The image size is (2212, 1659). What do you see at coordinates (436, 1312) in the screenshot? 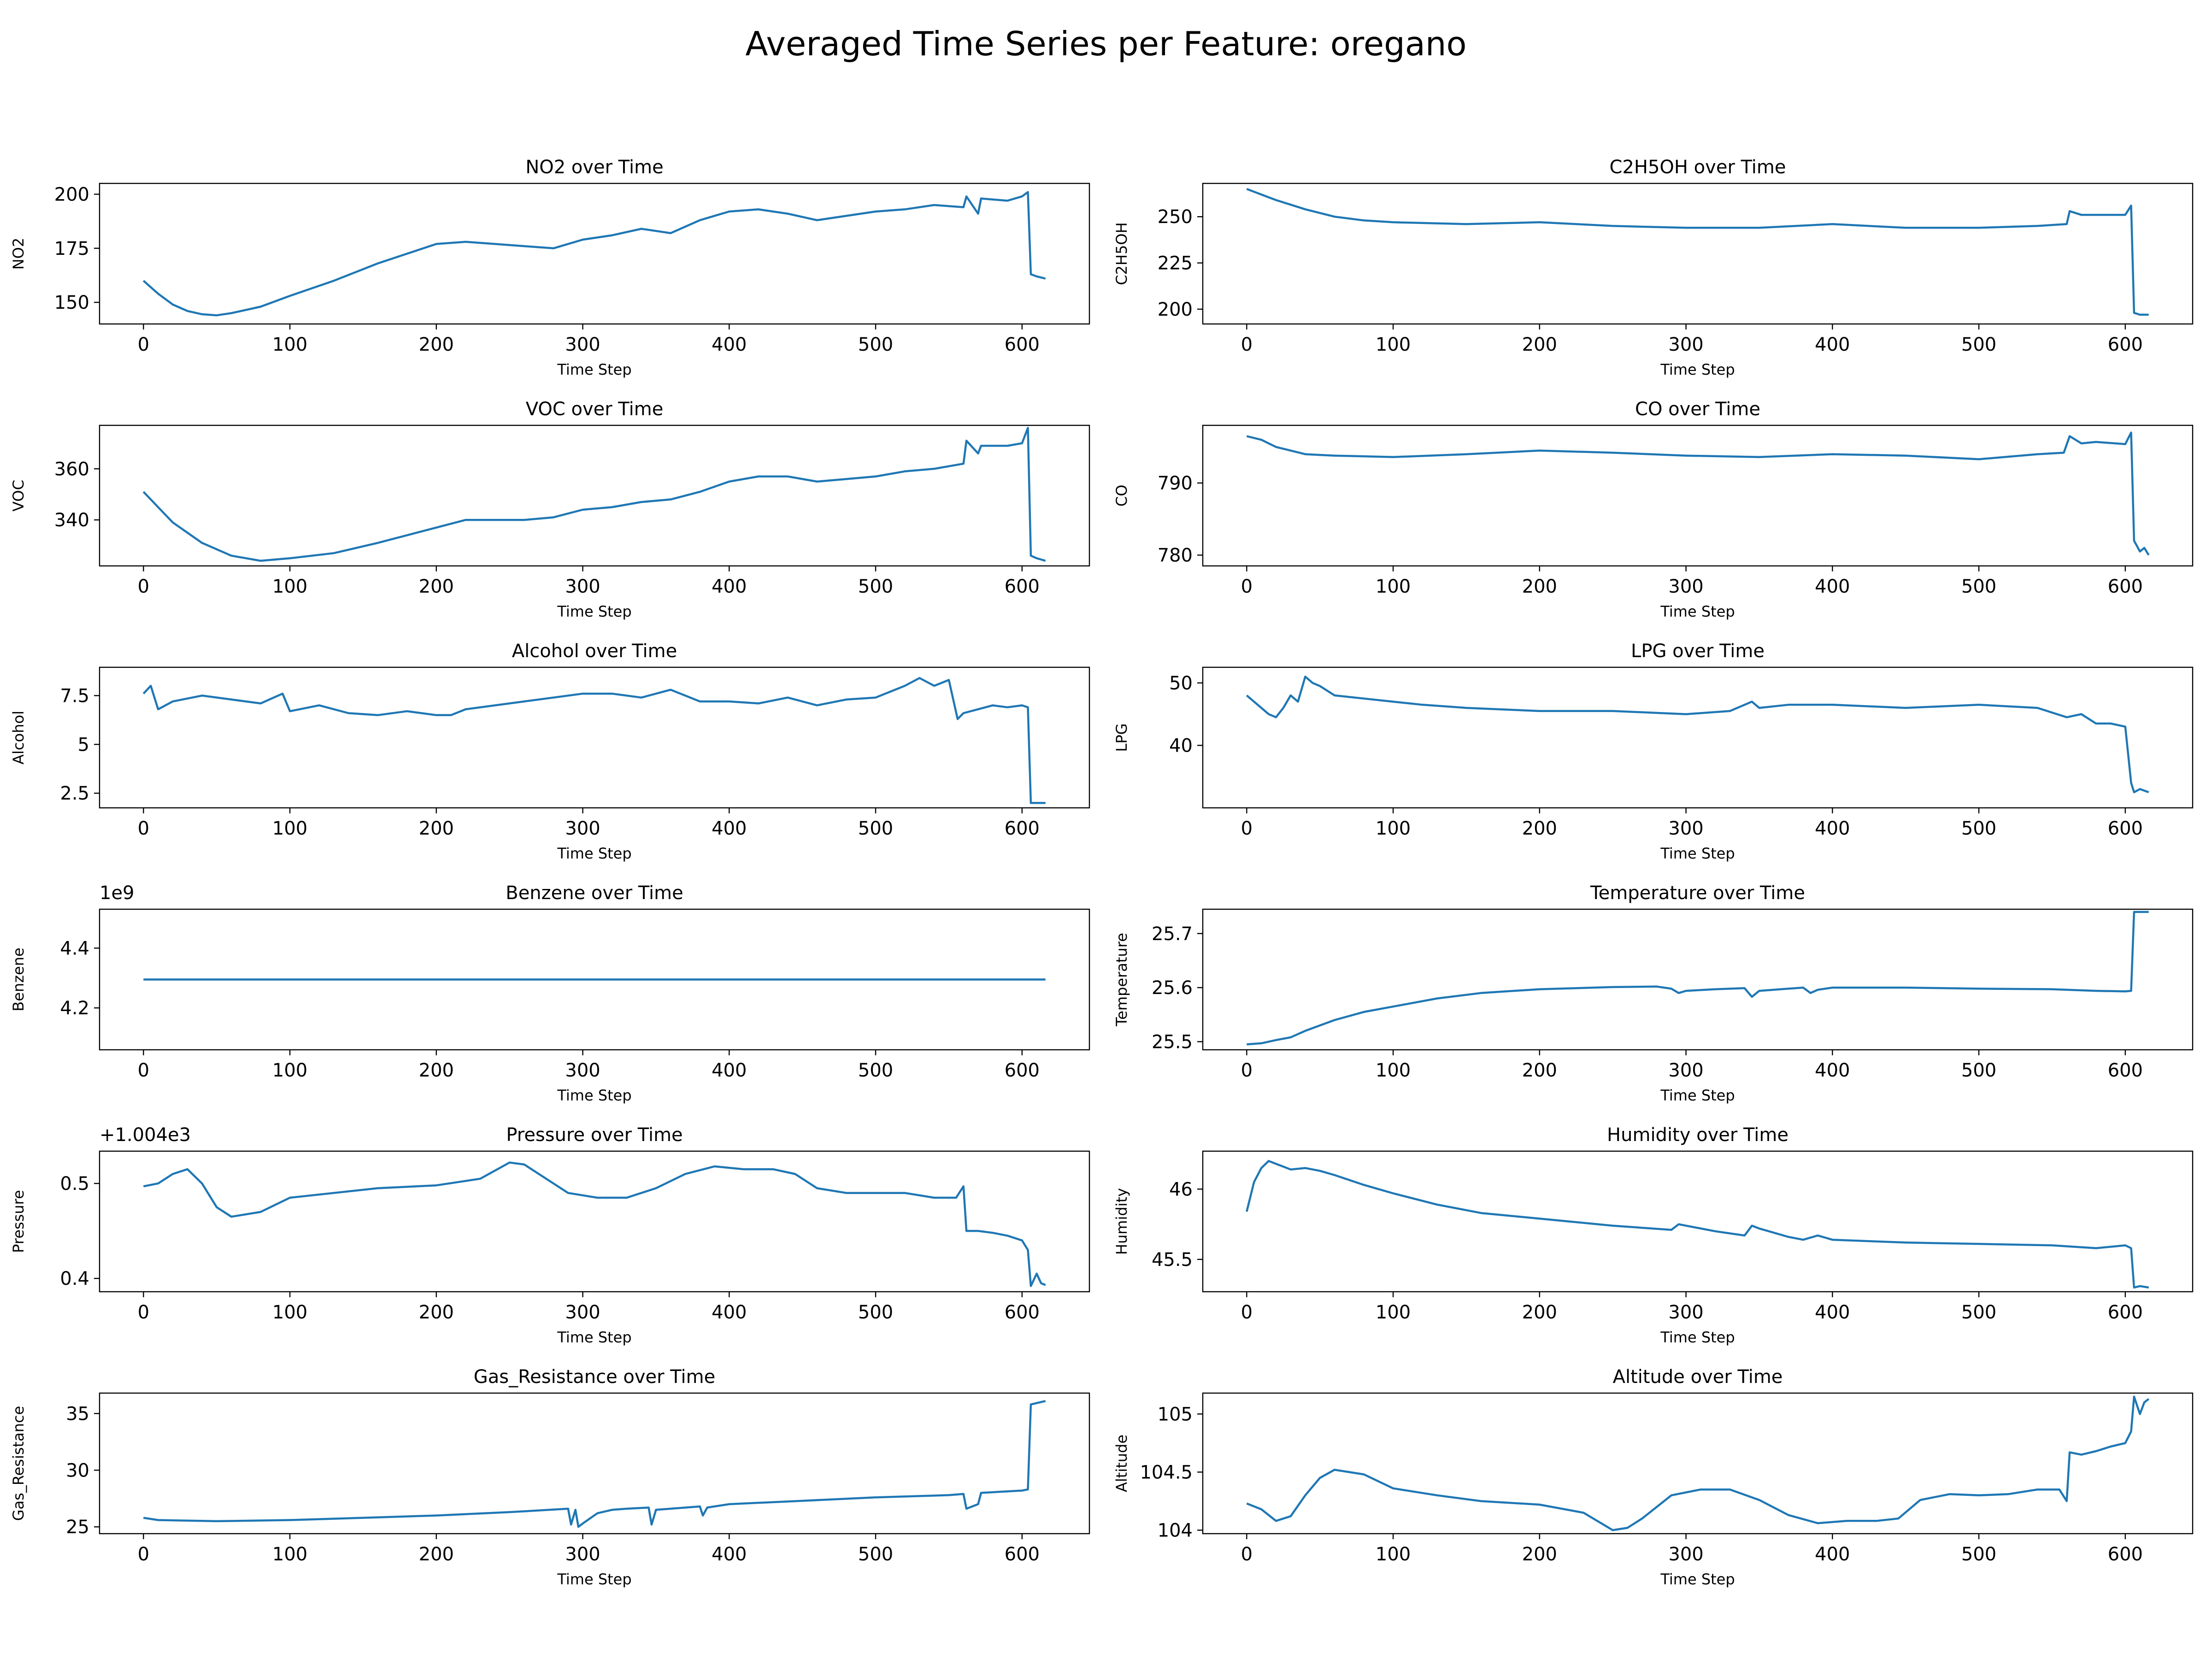
I see `pressure-xtick-label: 200` at bounding box center [436, 1312].